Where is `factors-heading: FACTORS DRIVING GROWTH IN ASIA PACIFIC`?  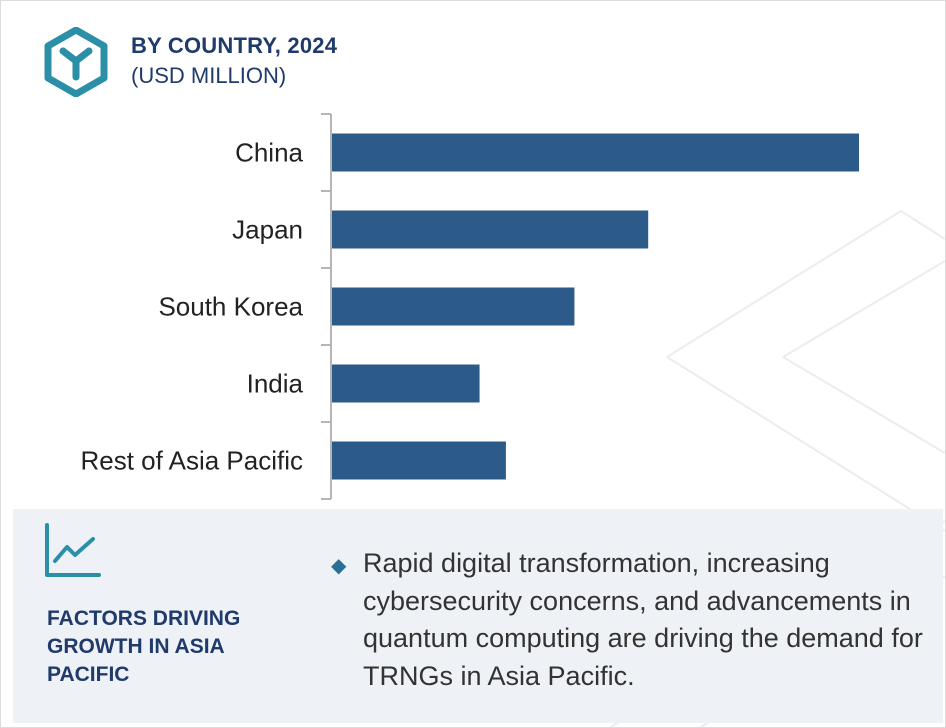
factors-heading: FACTORS DRIVING GROWTH IN ASIA PACIFIC is located at coordinates (144, 646).